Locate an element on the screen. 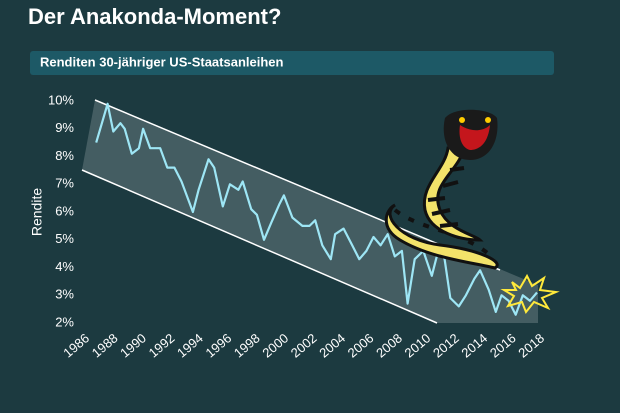  y-tick-label: 6% is located at coordinates (64, 210).